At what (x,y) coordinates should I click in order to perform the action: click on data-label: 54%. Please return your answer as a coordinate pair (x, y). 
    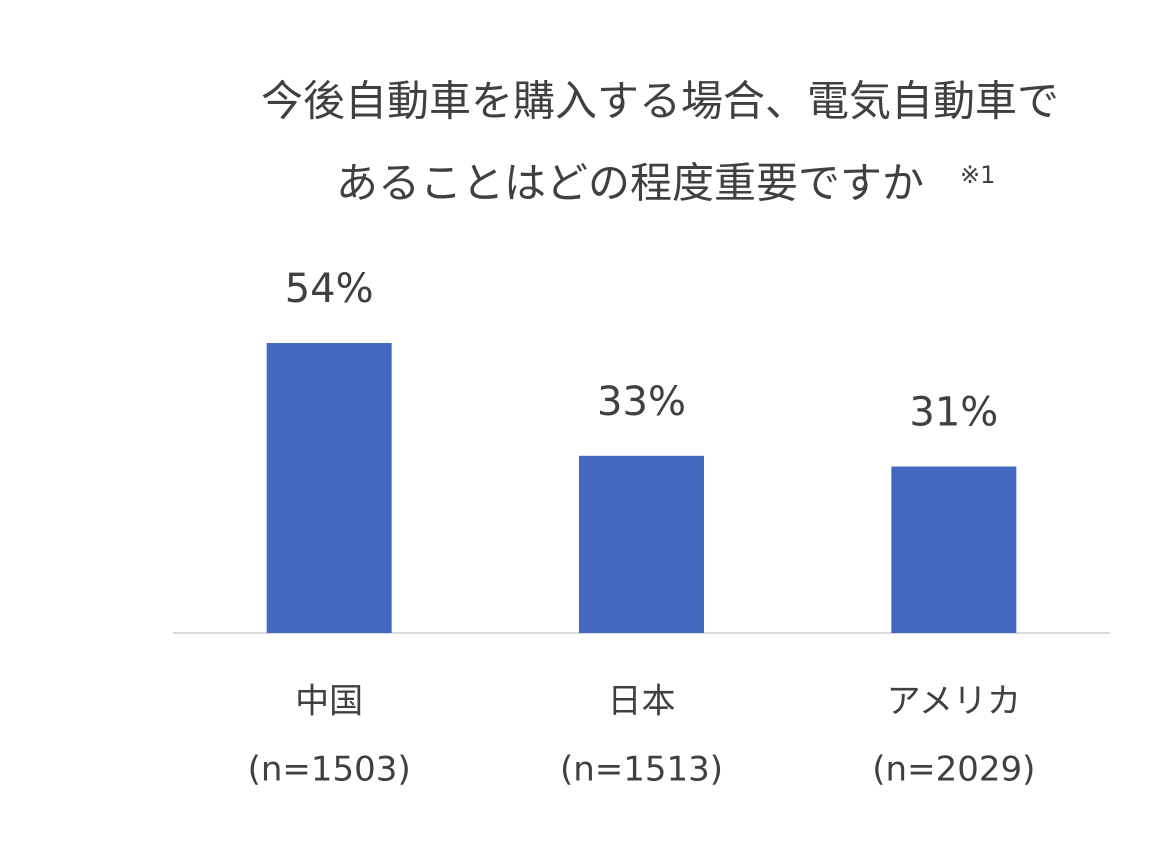
    Looking at the image, I should click on (329, 289).